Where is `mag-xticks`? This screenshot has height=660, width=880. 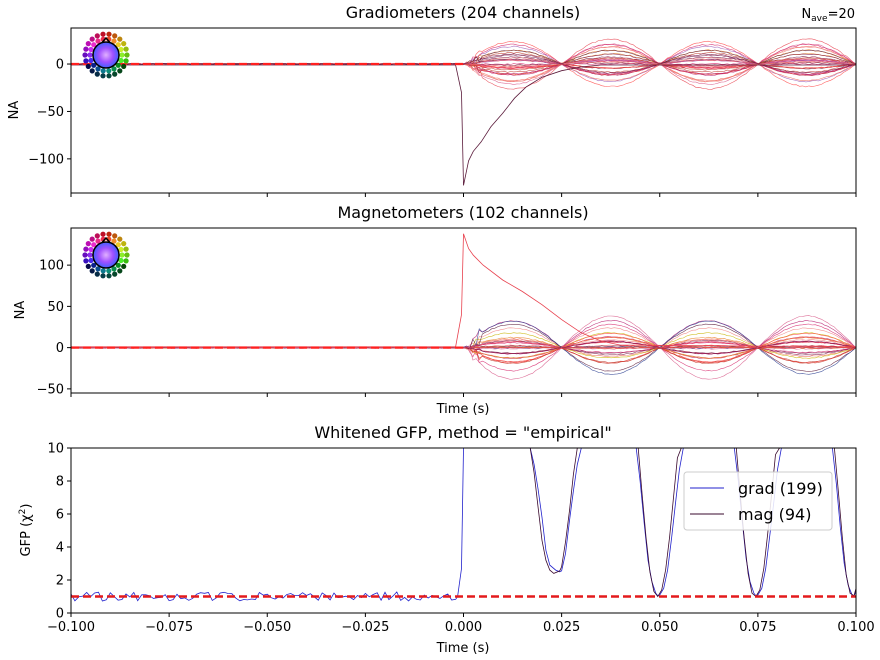 mag-xticks is located at coordinates (463, 395).